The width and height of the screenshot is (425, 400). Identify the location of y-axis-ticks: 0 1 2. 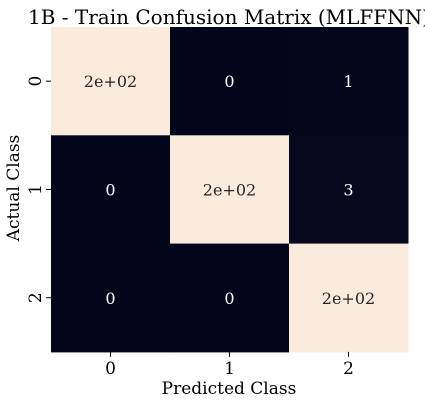
(38, 189).